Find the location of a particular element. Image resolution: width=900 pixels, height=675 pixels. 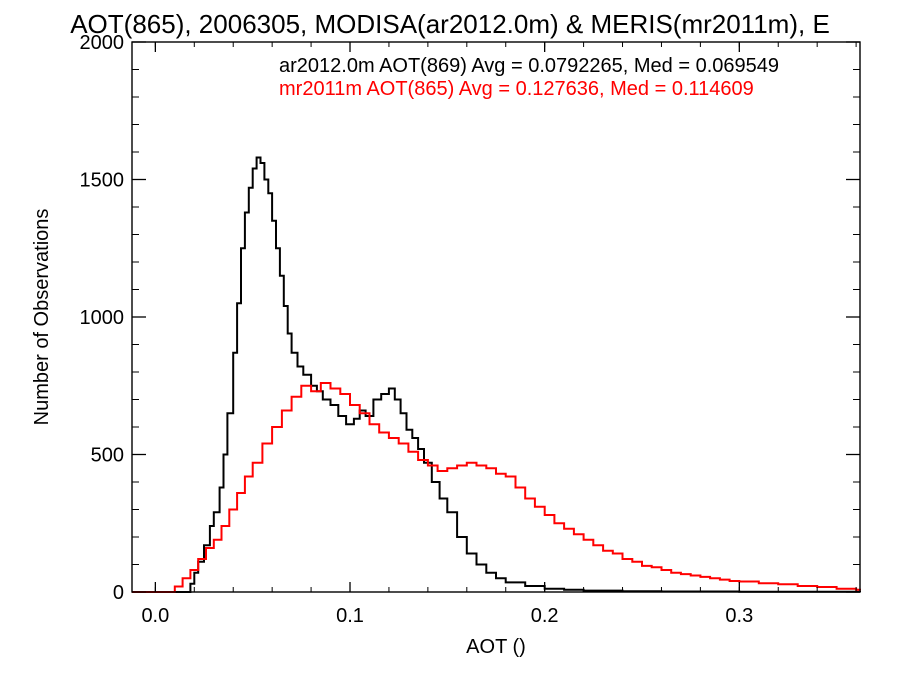

y-tick-label: 1000 is located at coordinates (102, 318).